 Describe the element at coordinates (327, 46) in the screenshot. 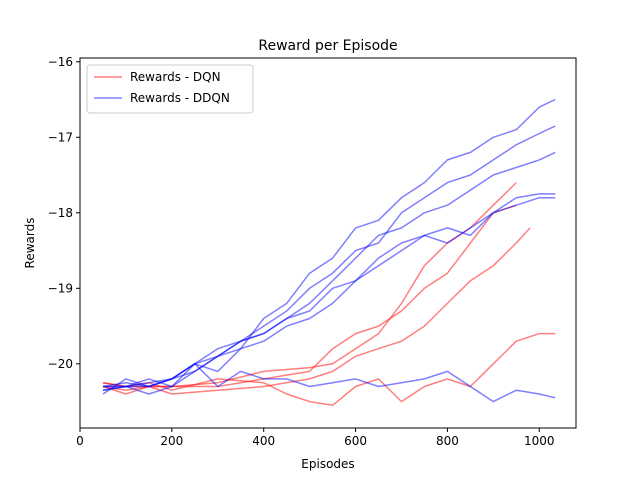

I see `chart-title: Reward per Episode` at that location.